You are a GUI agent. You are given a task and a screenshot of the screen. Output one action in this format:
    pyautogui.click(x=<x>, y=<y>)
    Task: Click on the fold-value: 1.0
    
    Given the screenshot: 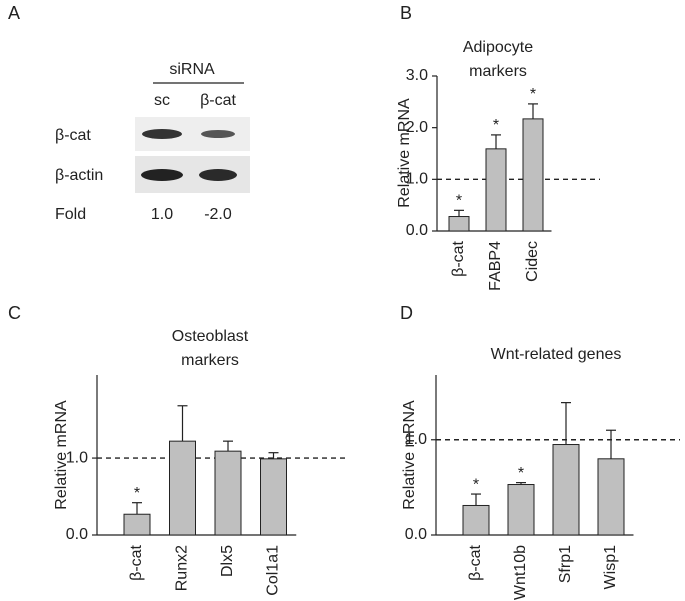 What is the action you would take?
    pyautogui.click(x=162, y=214)
    